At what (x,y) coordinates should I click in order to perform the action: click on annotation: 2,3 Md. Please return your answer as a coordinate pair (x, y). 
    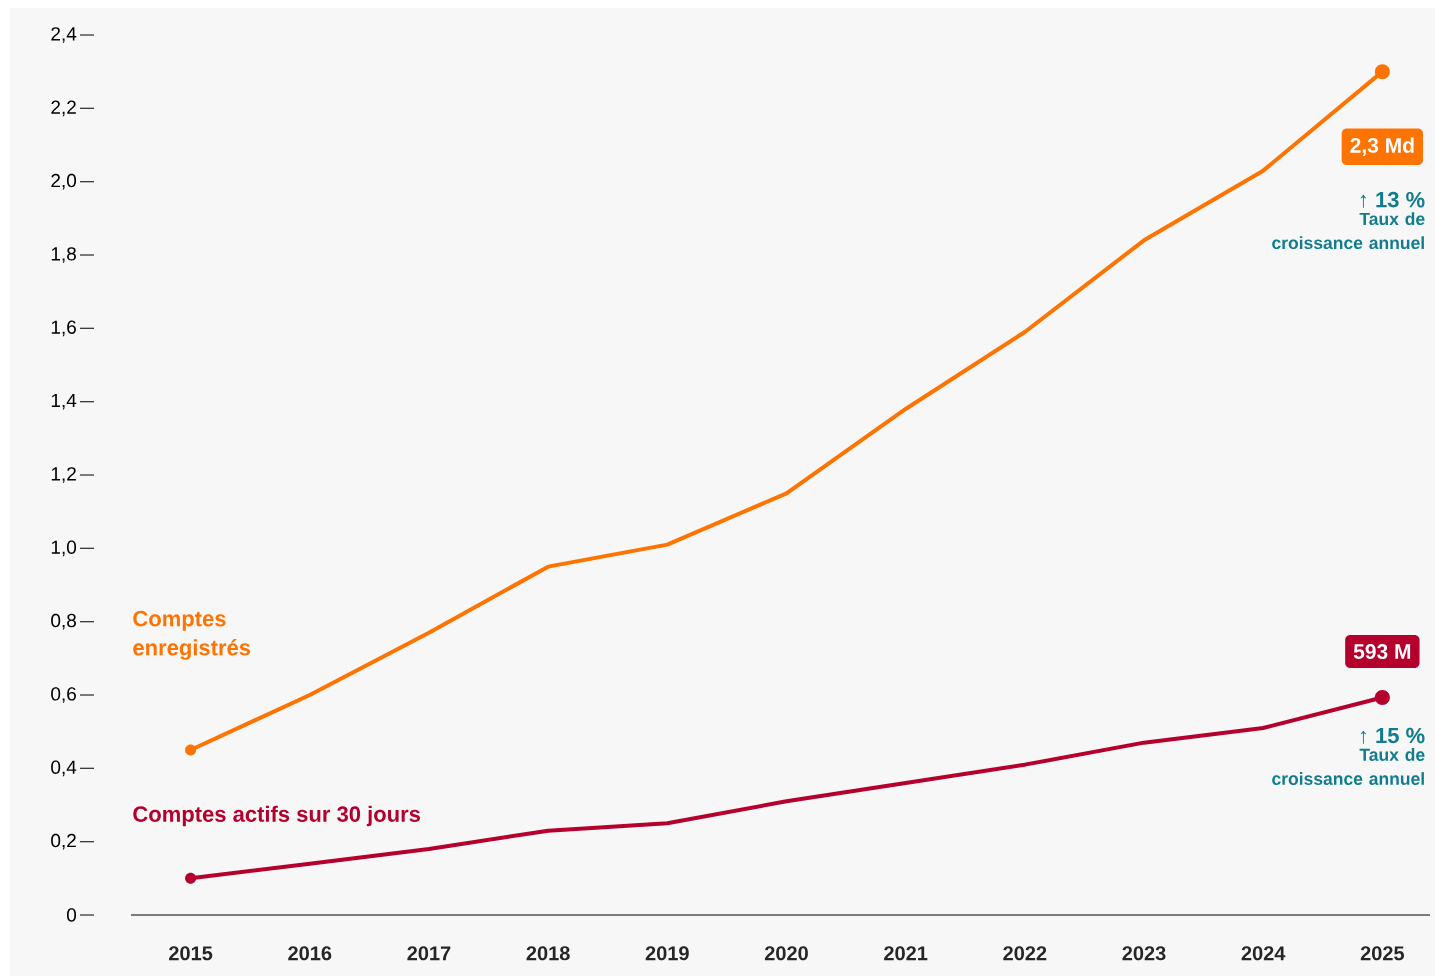
    Looking at the image, I should click on (1382, 146).